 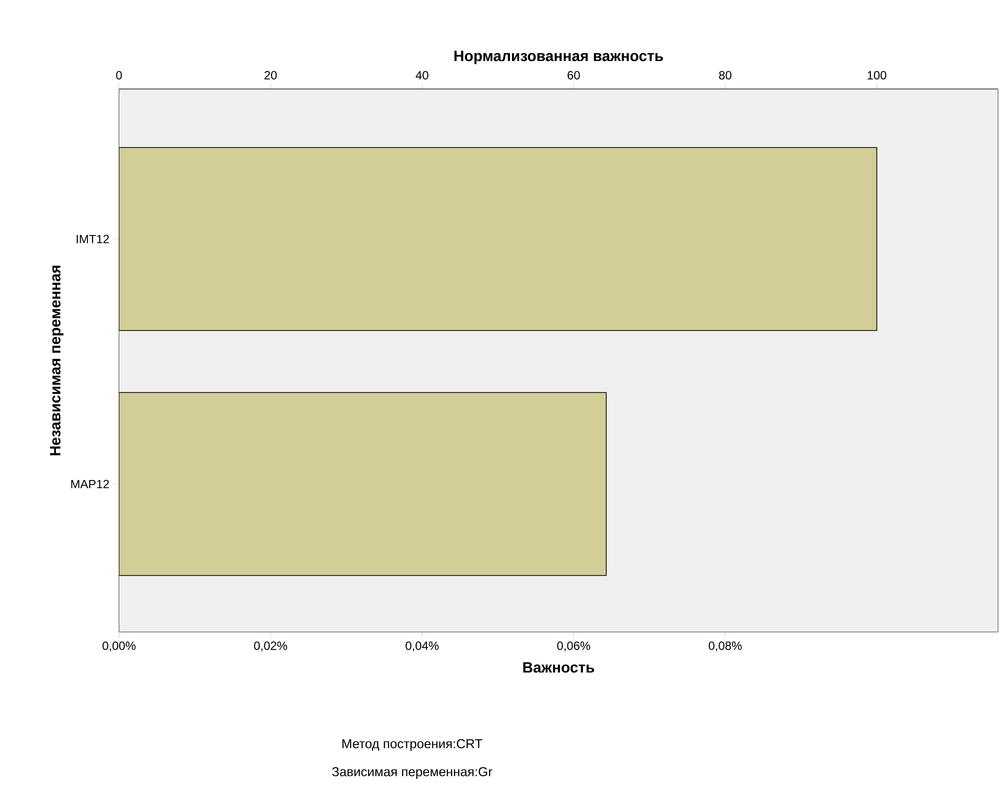 What do you see at coordinates (558, 667) in the screenshot?
I see `x-axis-title: Важность` at bounding box center [558, 667].